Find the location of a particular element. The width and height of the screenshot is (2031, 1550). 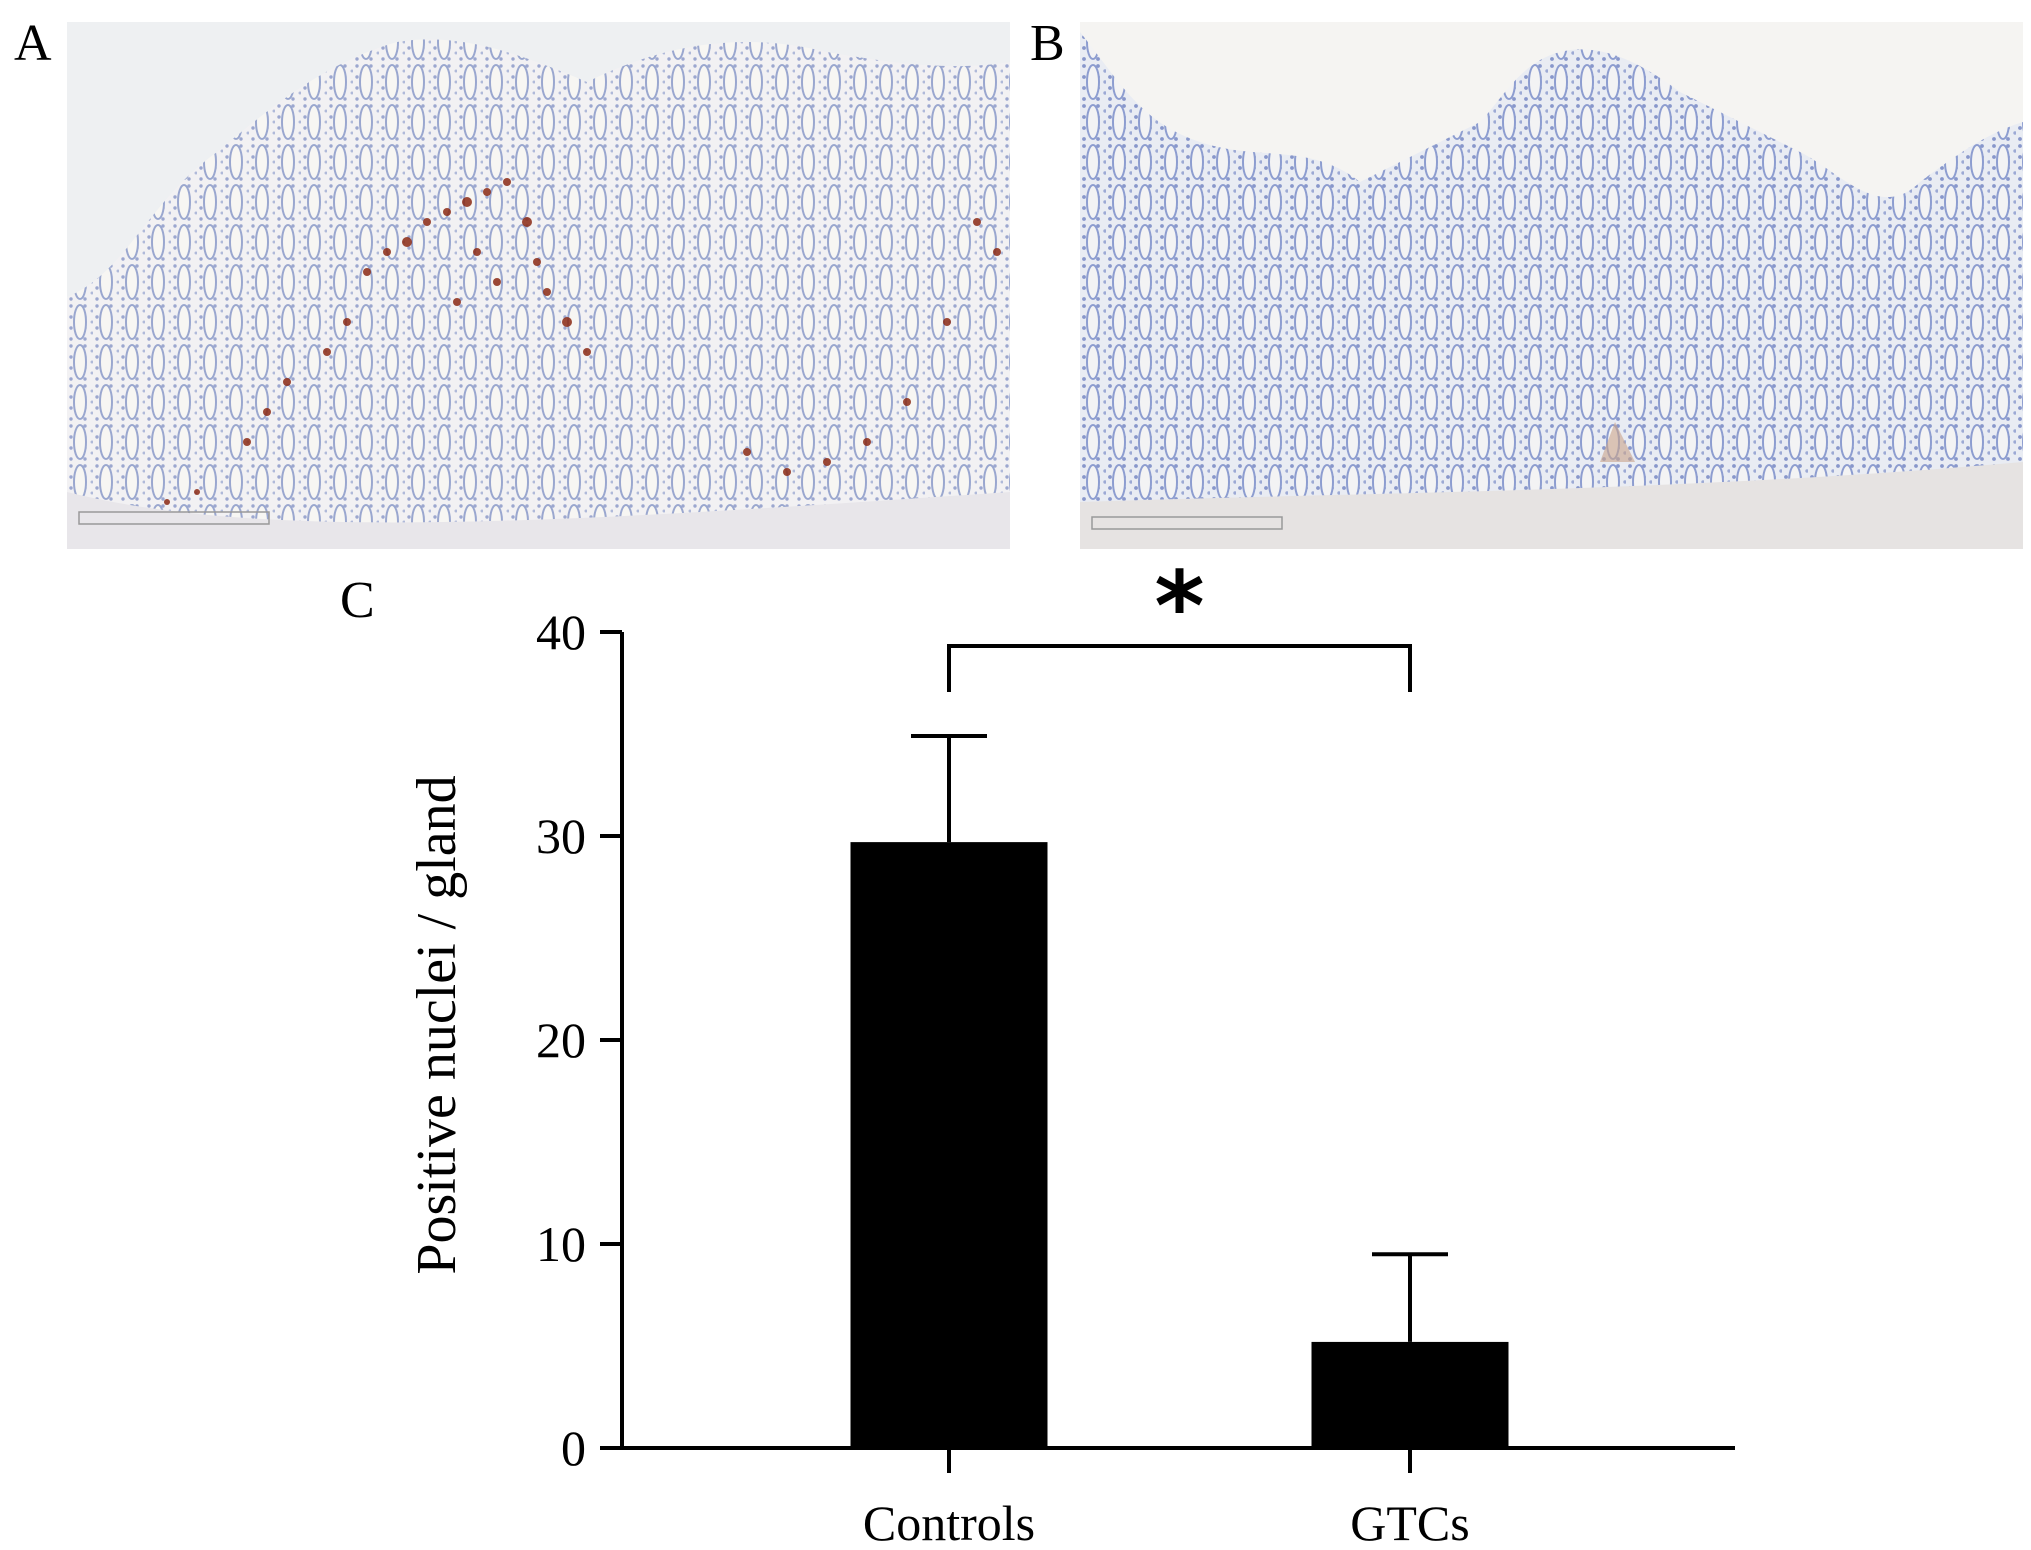

panel-label-a: A is located at coordinates (33, 43).